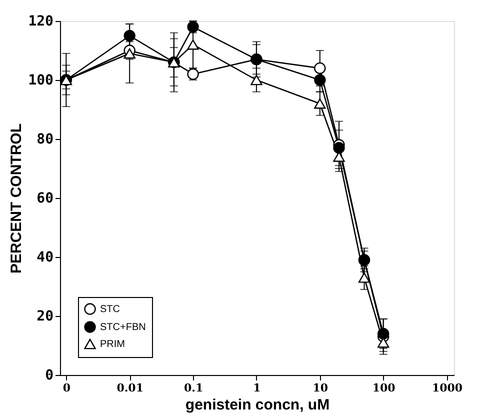  What do you see at coordinates (257, 388) in the screenshot?
I see `x-tick-label: 1` at bounding box center [257, 388].